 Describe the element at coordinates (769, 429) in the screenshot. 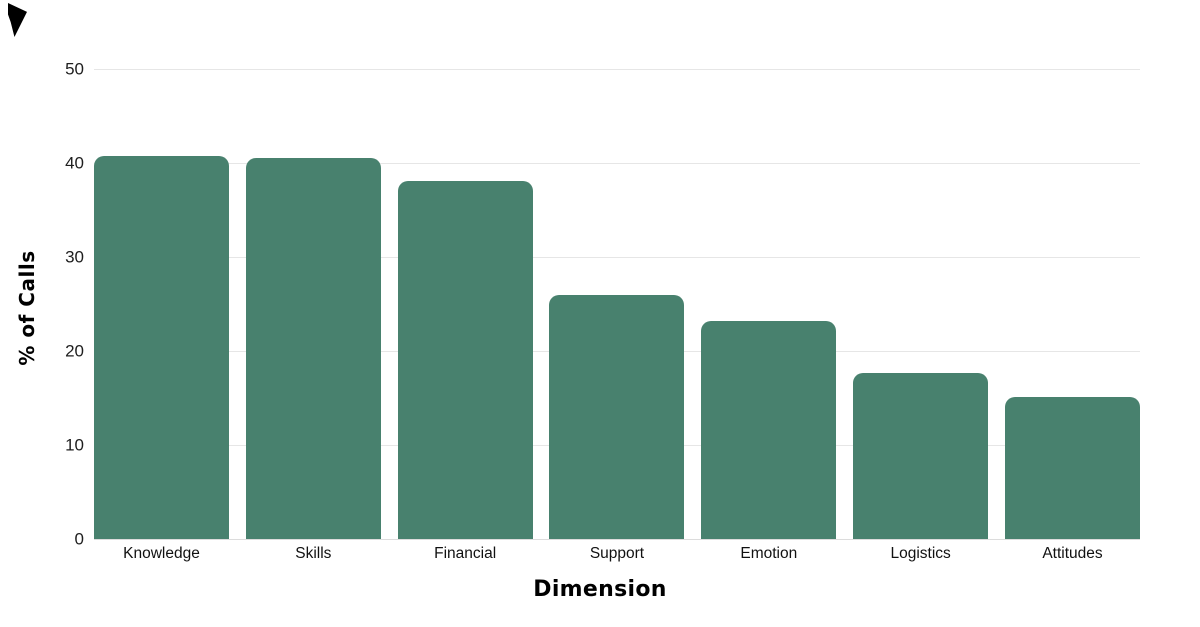

I see `bar-emotion` at that location.